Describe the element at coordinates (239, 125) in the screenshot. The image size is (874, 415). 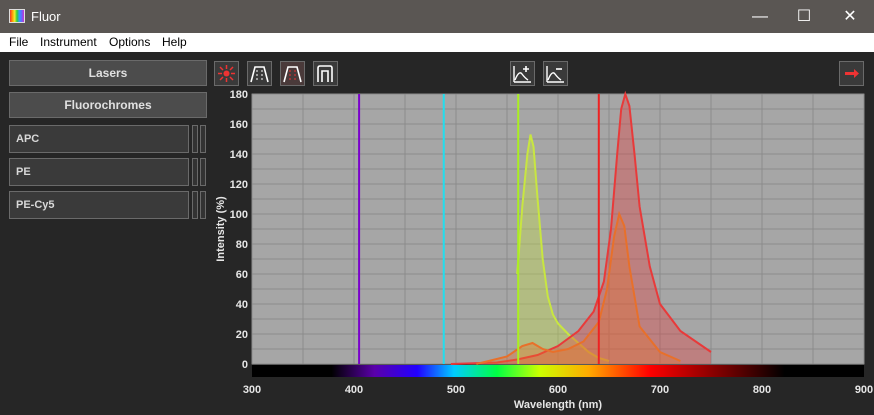
I see `y-tick-label: 160` at that location.